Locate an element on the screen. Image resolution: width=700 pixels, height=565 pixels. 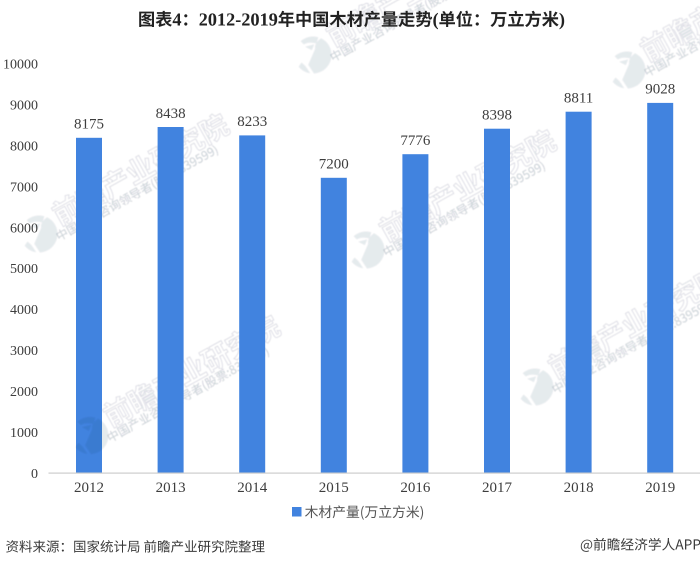
svg-text: 2016 is located at coordinates (415, 488).